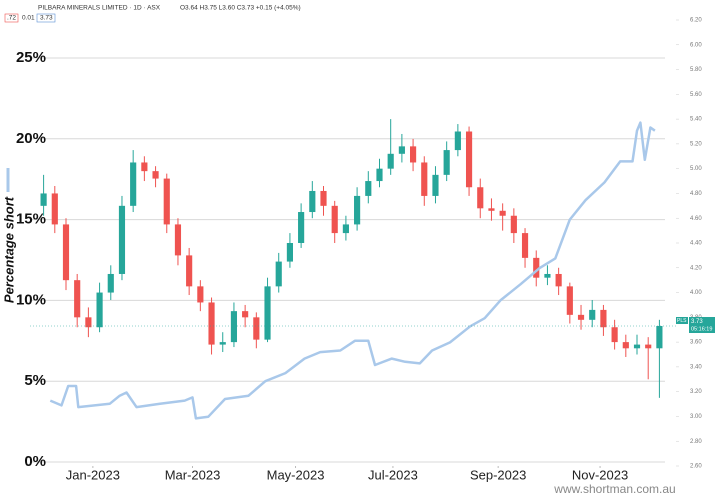 The width and height of the screenshot is (720, 498). What do you see at coordinates (696, 343) in the screenshot?
I see `y-tick-label: 3.60` at bounding box center [696, 343].